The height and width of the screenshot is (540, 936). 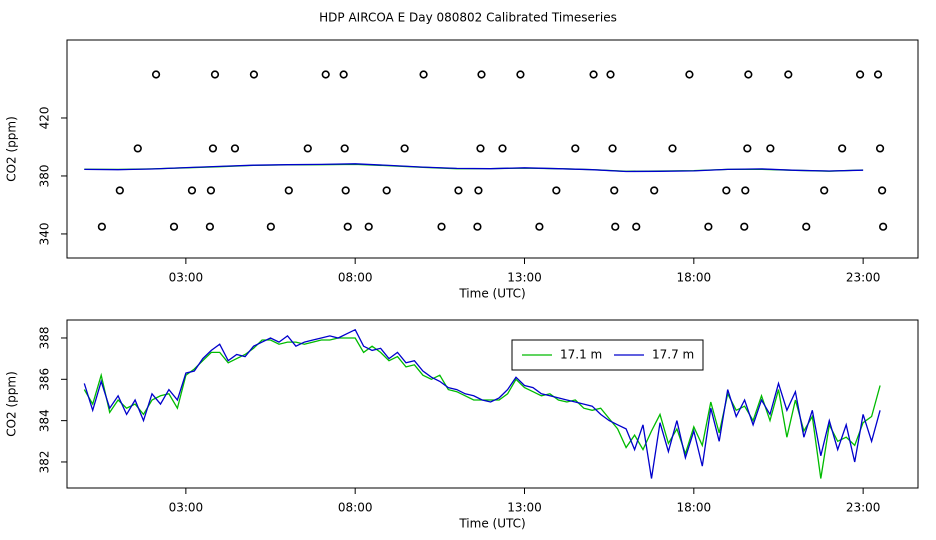 What do you see at coordinates (45, 118) in the screenshot?
I see `y-tick-label: 420` at bounding box center [45, 118].